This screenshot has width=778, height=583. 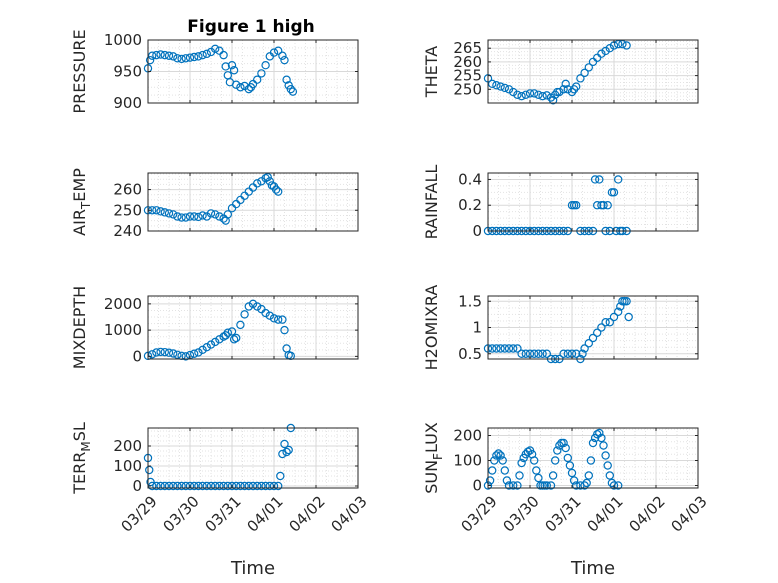 I want to click on x-tick-label: 03/31, so click(x=562, y=513).